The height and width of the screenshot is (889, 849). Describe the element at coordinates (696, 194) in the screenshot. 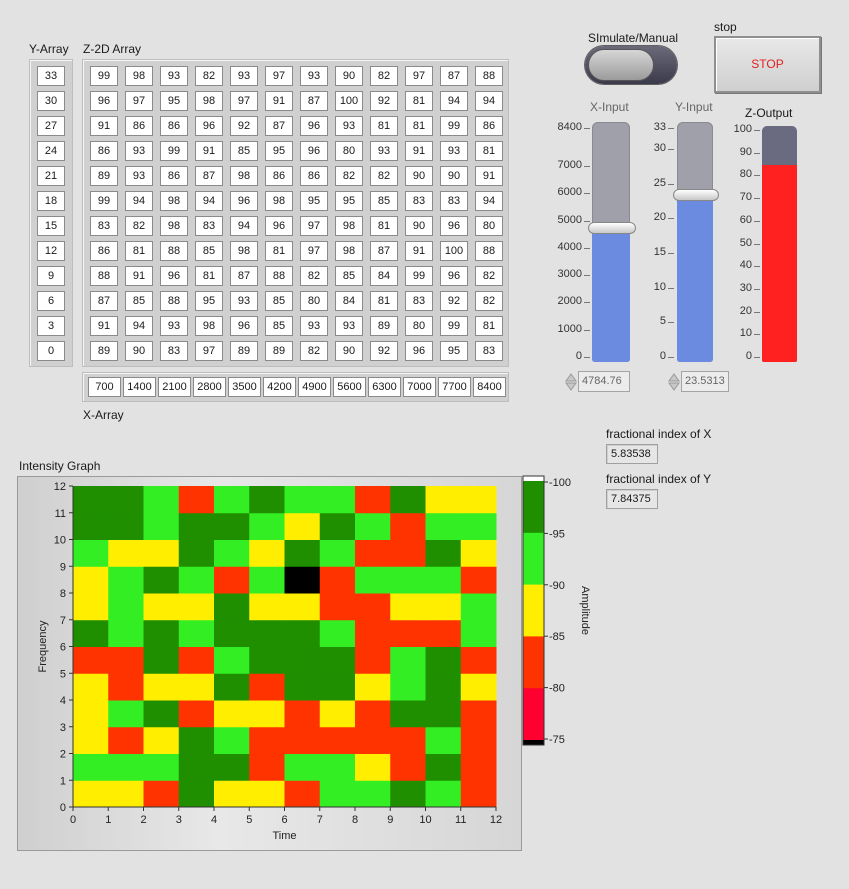

I see `y-input-knob` at that location.